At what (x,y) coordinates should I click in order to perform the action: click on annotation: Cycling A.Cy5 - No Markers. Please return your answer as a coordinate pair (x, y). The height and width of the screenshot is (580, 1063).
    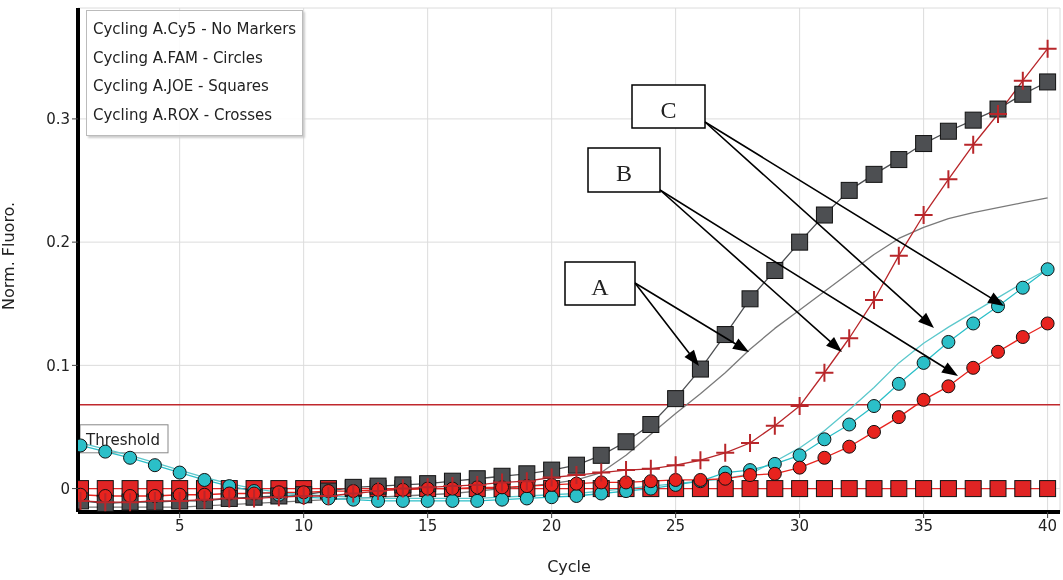
    Looking at the image, I should click on (195, 29).